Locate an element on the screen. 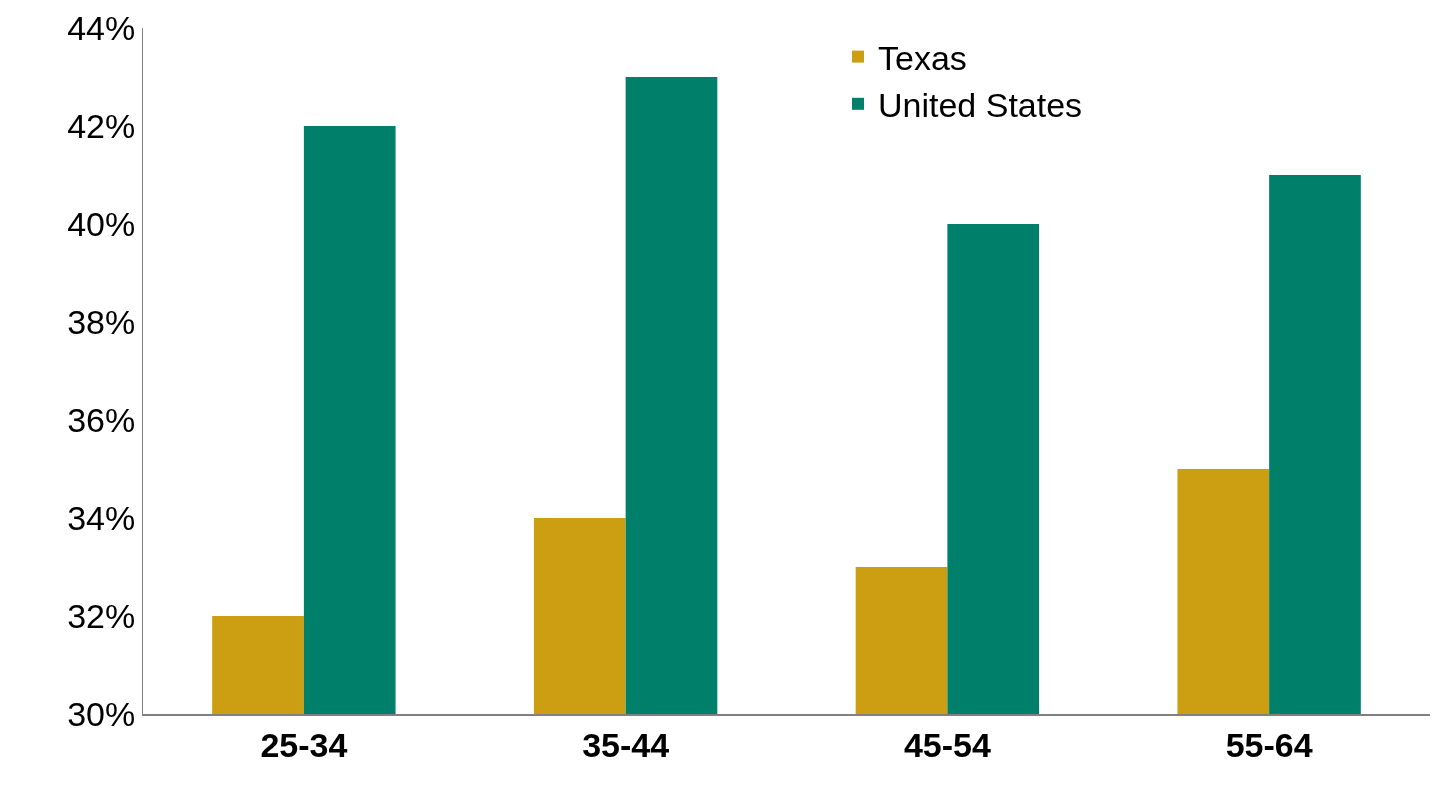  x-tick-label: 25-34 is located at coordinates (304, 744).